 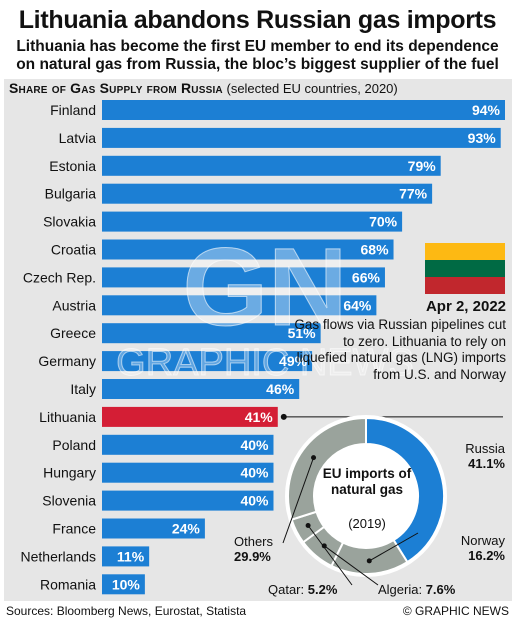 I want to click on slice-label-norway: Norway 16.2%, so click(x=483, y=548).